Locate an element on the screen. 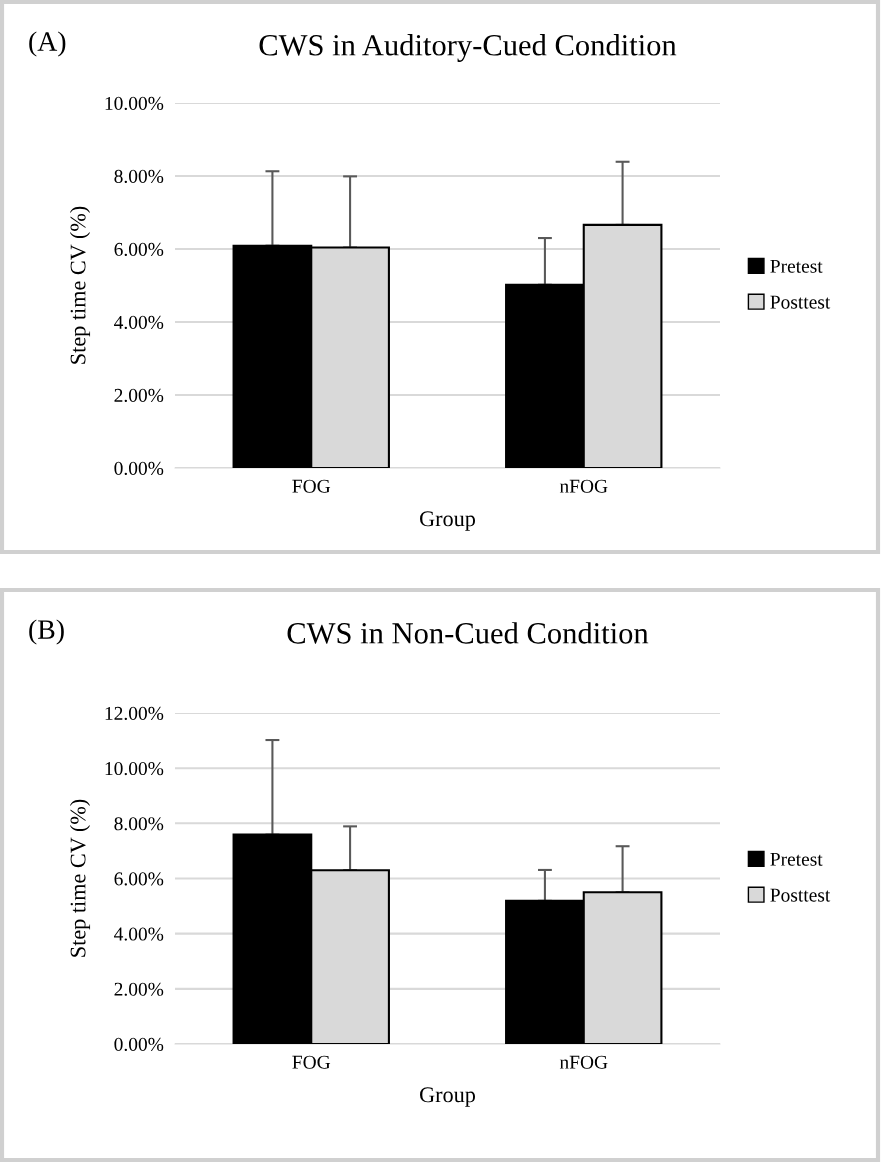  y-tick-label: 12.00% is located at coordinates (134, 713).